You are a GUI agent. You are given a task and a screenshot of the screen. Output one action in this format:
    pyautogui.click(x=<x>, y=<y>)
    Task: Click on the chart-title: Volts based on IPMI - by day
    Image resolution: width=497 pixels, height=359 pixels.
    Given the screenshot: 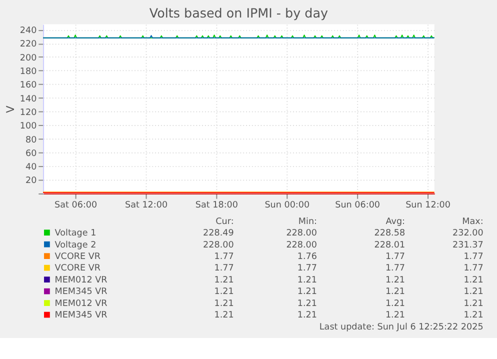 What is the action you would take?
    pyautogui.click(x=239, y=12)
    